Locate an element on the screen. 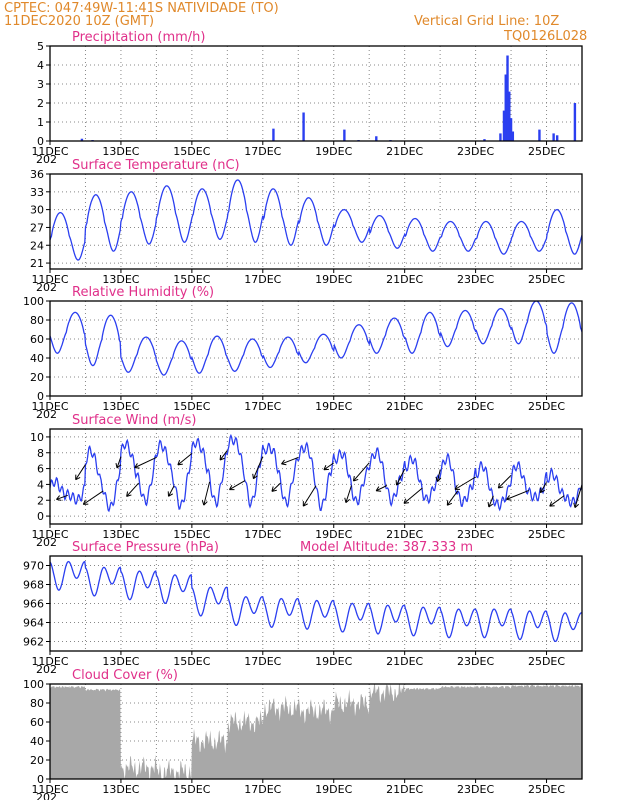 The height and width of the screenshot is (800, 618). y-tick-label: 21 is located at coordinates (37, 263).